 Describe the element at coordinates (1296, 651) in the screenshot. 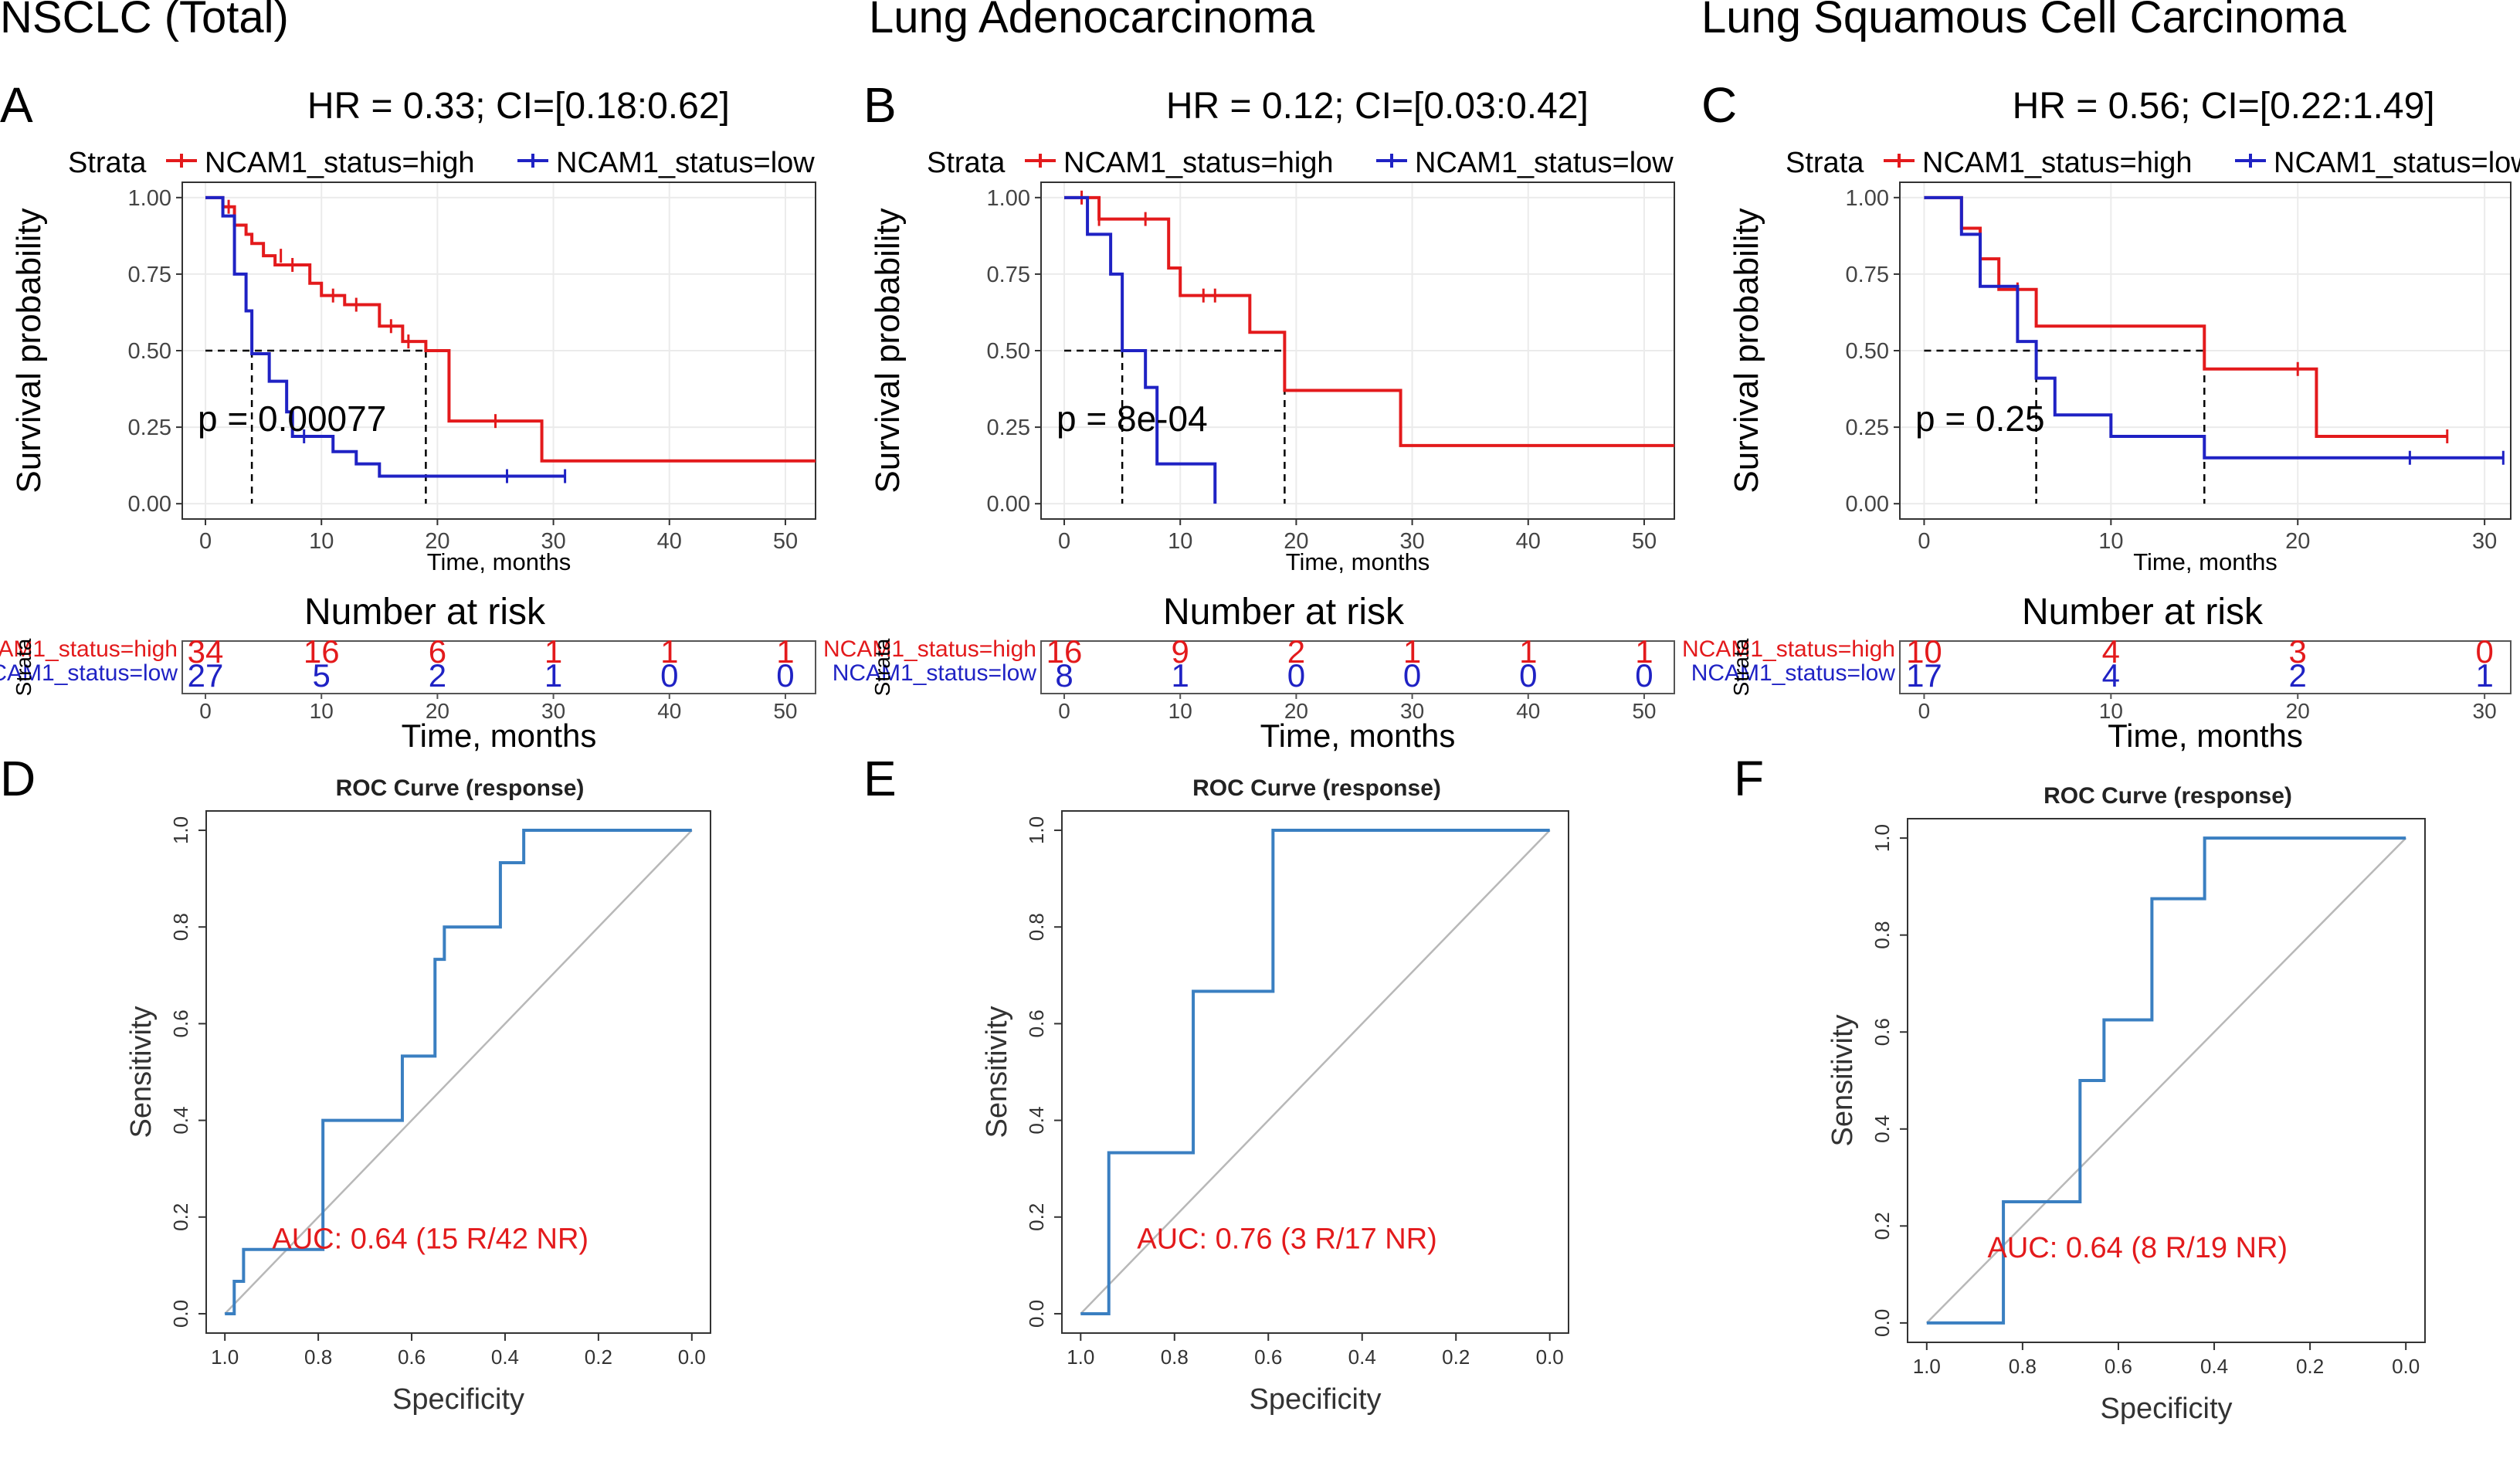

I see `risk-count-high: 2` at that location.